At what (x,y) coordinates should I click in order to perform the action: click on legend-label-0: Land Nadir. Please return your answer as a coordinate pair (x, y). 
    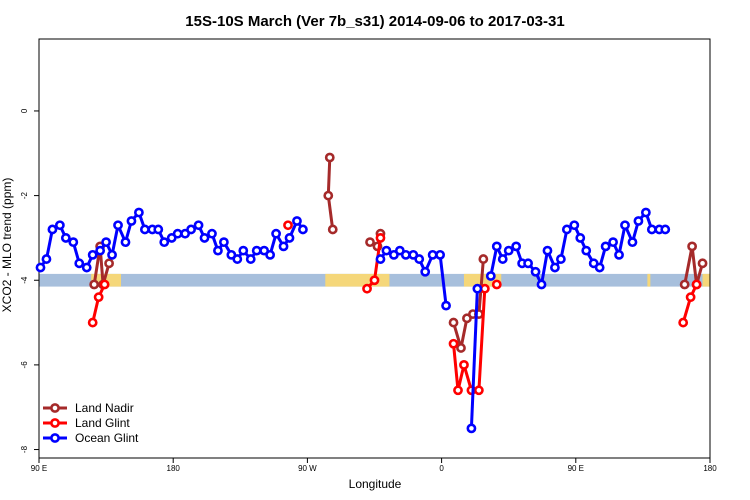
    Looking at the image, I should click on (104, 408).